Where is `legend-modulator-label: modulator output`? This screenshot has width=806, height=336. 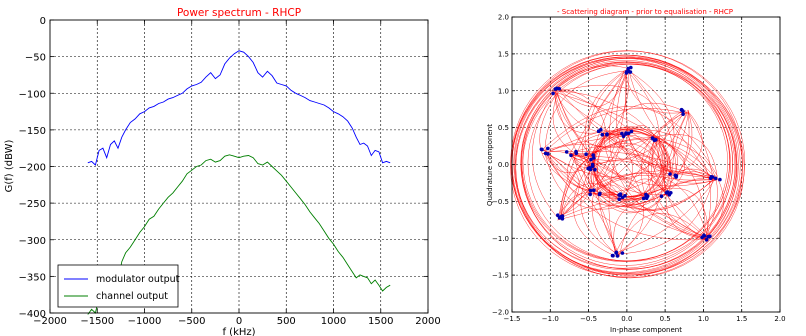
legend-modulator-label: modulator output is located at coordinates (138, 279).